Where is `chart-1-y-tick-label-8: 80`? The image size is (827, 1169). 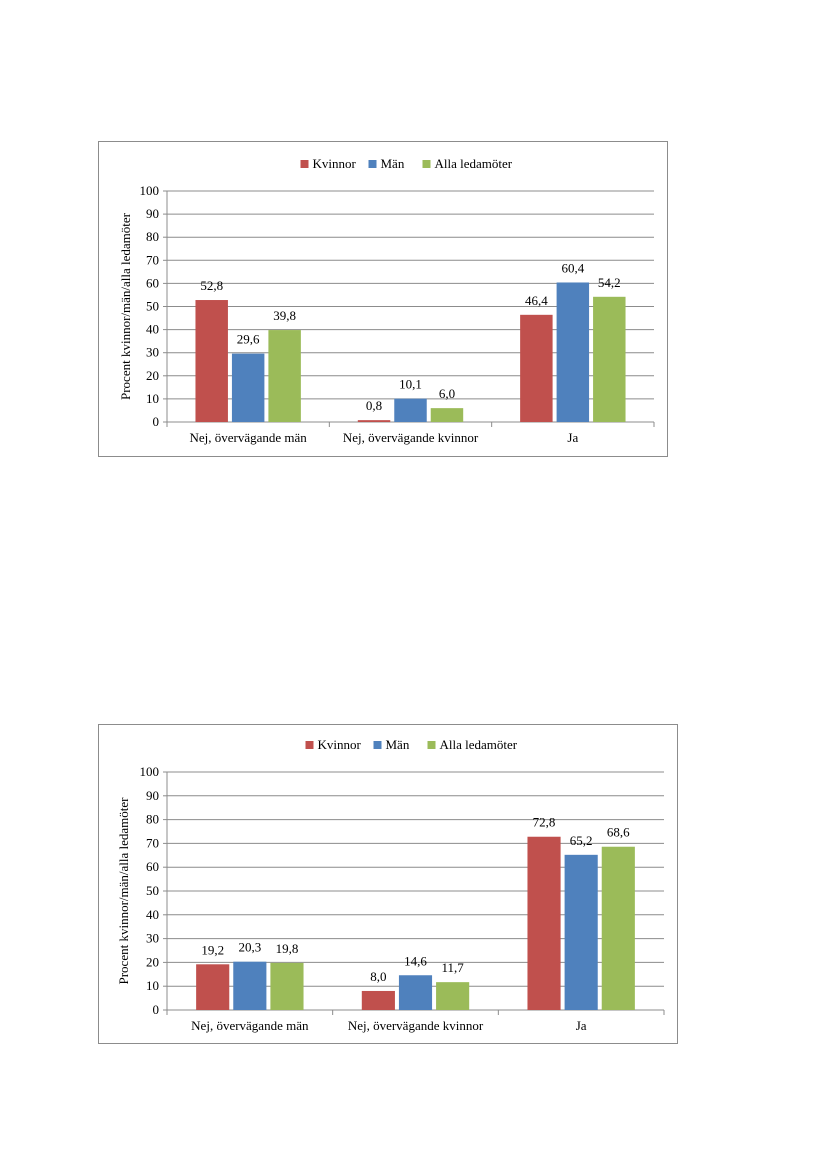
chart-1-y-tick-label-8: 80 is located at coordinates (152, 236).